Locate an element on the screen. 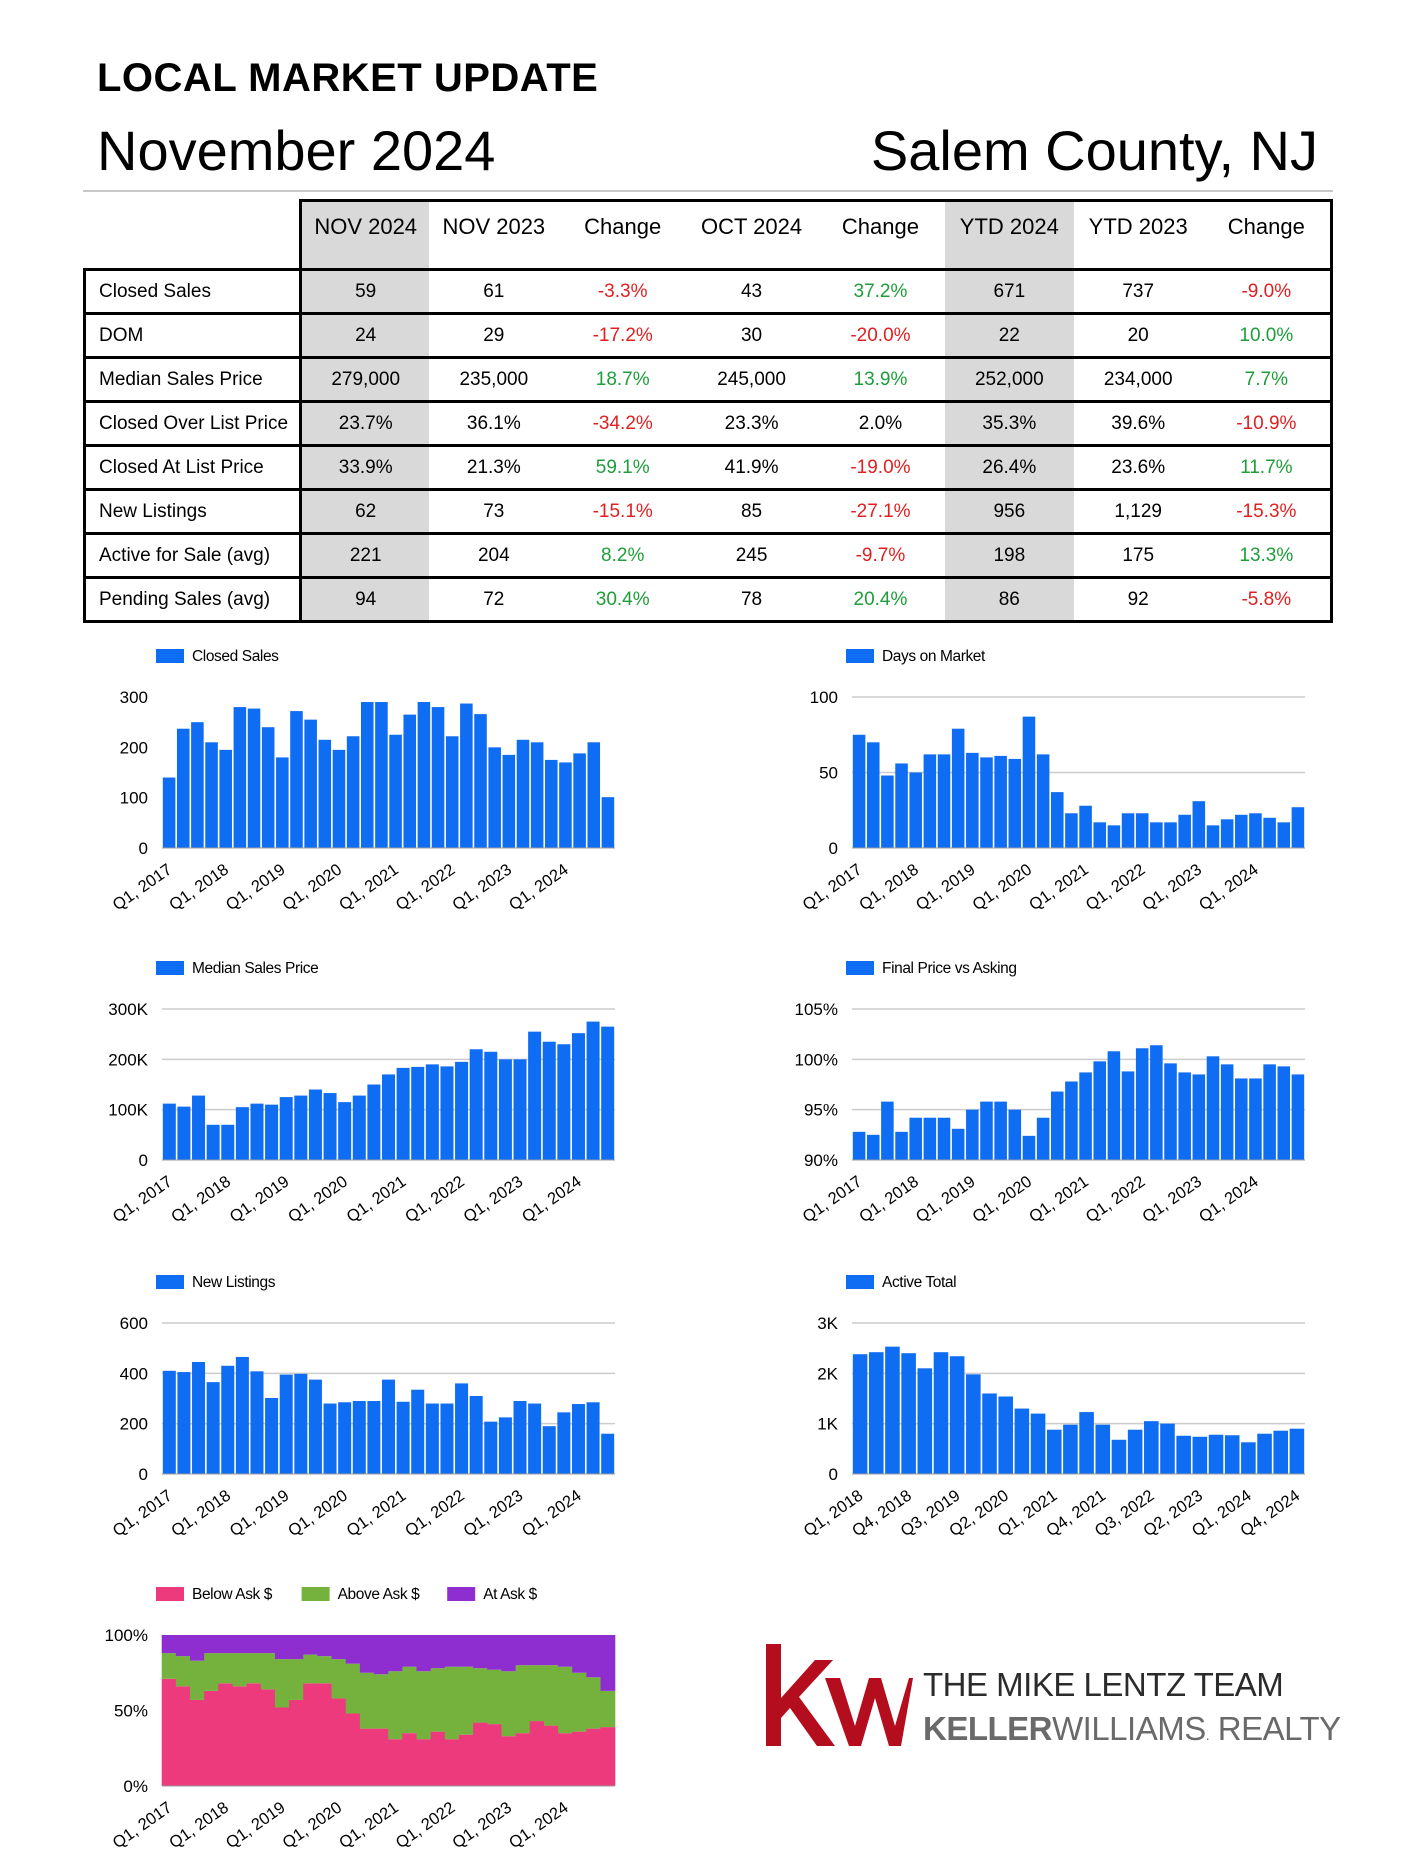  x-tick-label: Q1, 2021 is located at coordinates (1059, 1200).